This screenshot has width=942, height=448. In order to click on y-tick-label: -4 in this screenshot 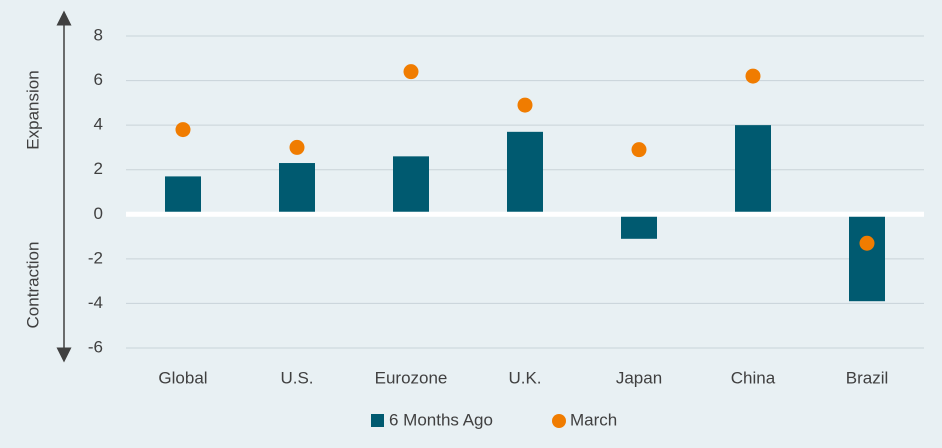, I will do `click(95, 302)`.